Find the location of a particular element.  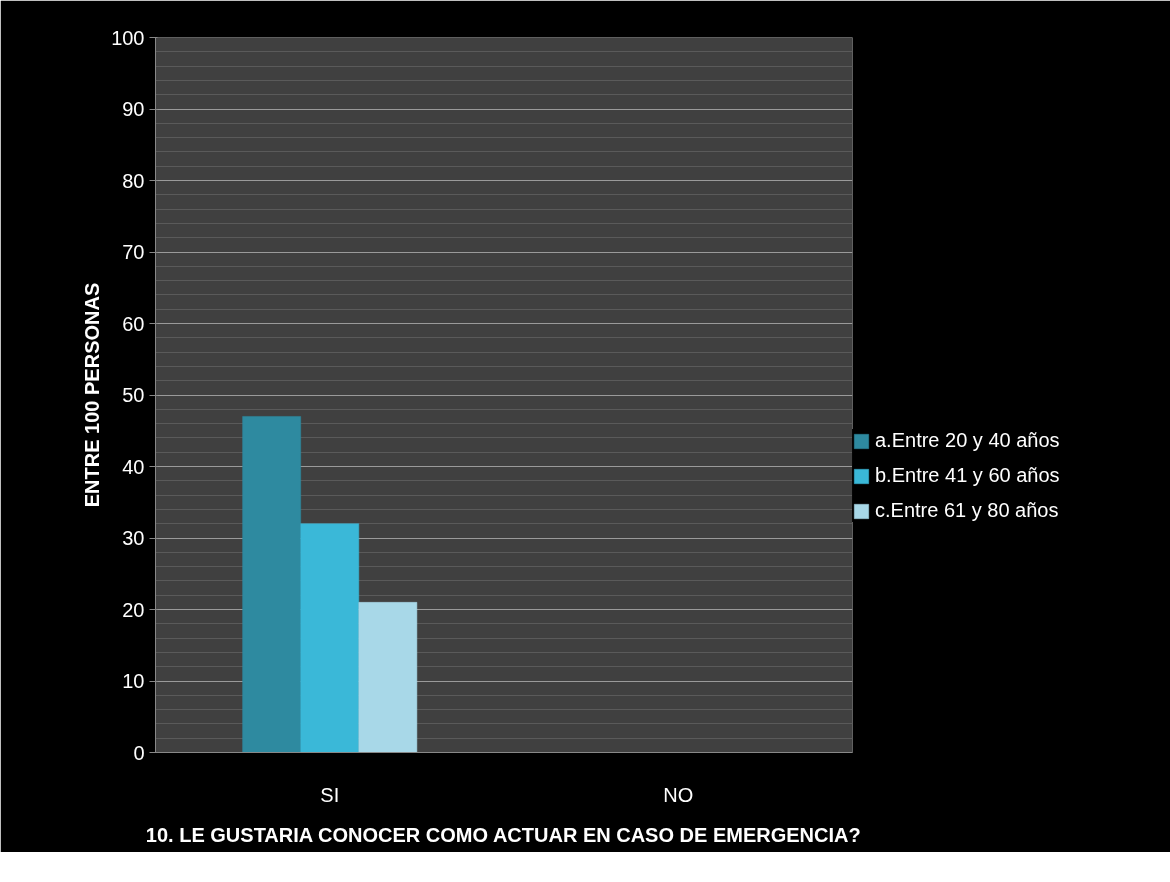

y-tick-label: 30 is located at coordinates (133, 538).